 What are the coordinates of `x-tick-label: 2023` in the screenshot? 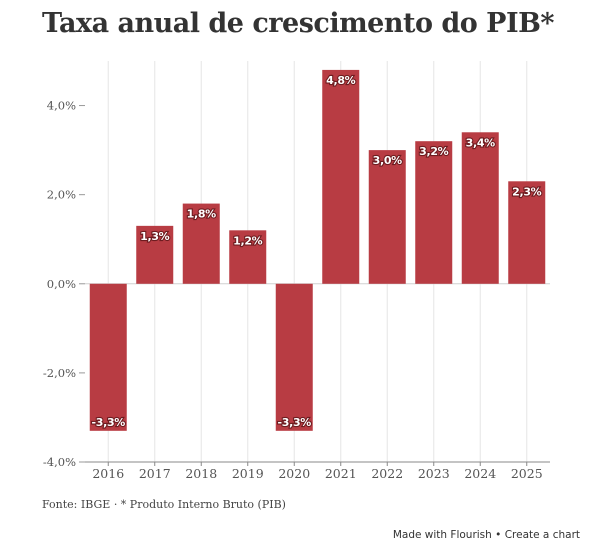 It's located at (434, 473).